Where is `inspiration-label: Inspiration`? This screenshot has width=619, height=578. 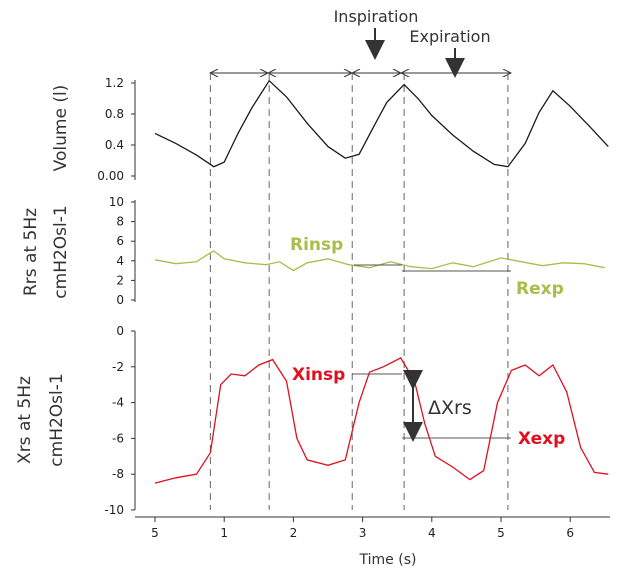
inspiration-label: Inspiration is located at coordinates (376, 16).